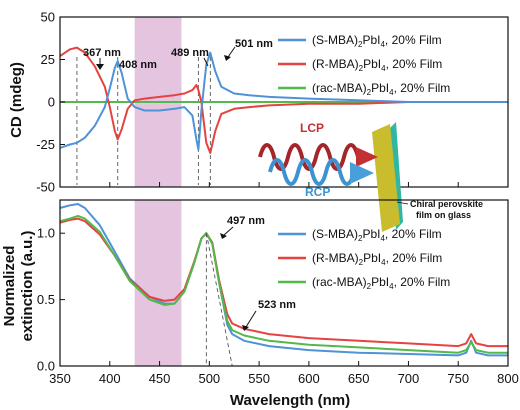 This screenshot has width=520, height=410. I want to click on y-tick-label: 0, so click(51, 102).